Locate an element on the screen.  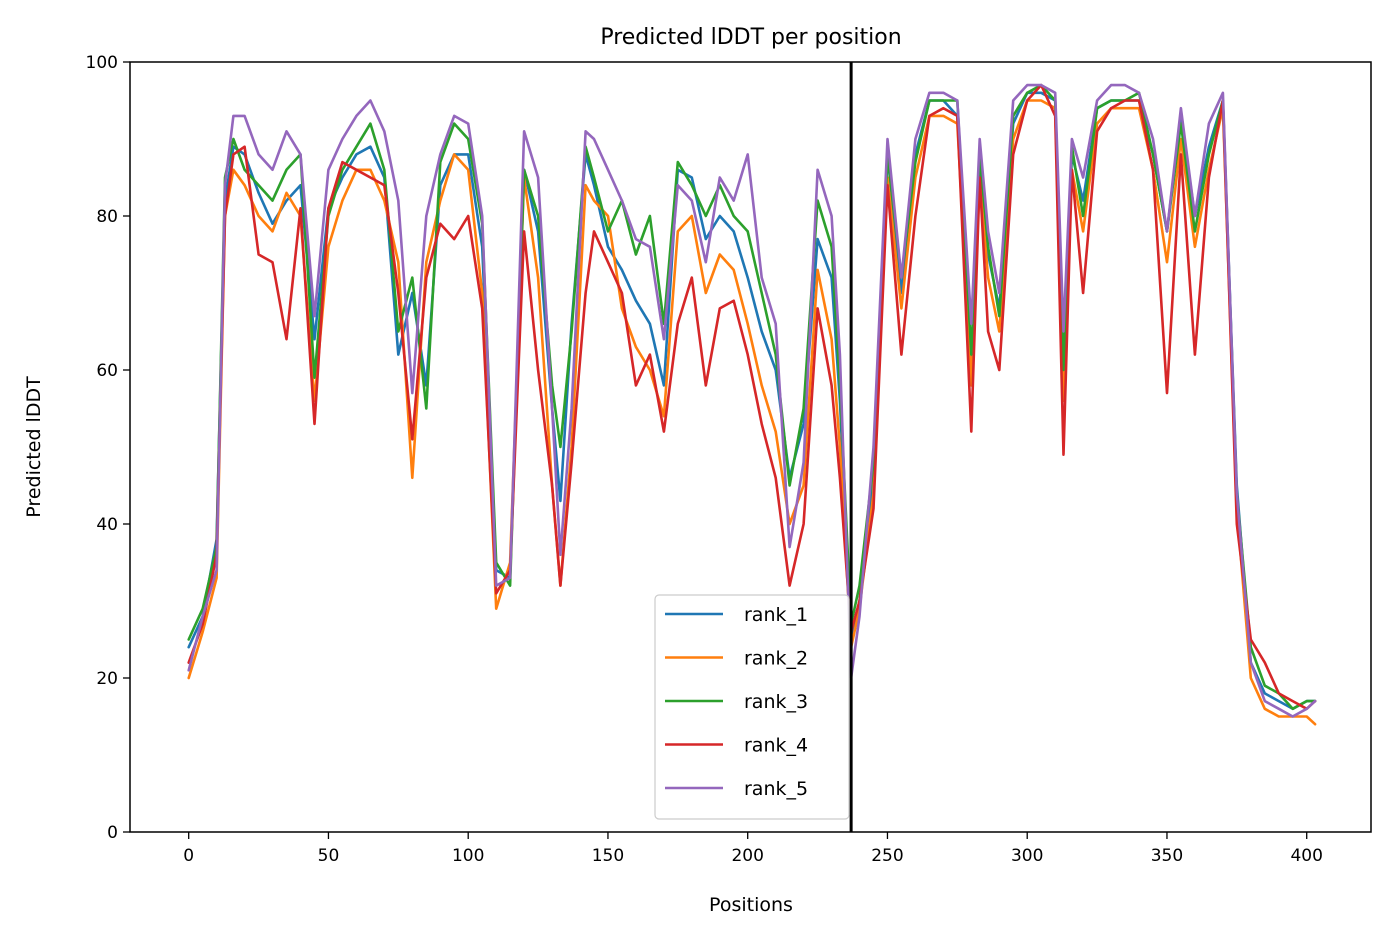
legend-label-rank_3: rank_3 is located at coordinates (776, 702).